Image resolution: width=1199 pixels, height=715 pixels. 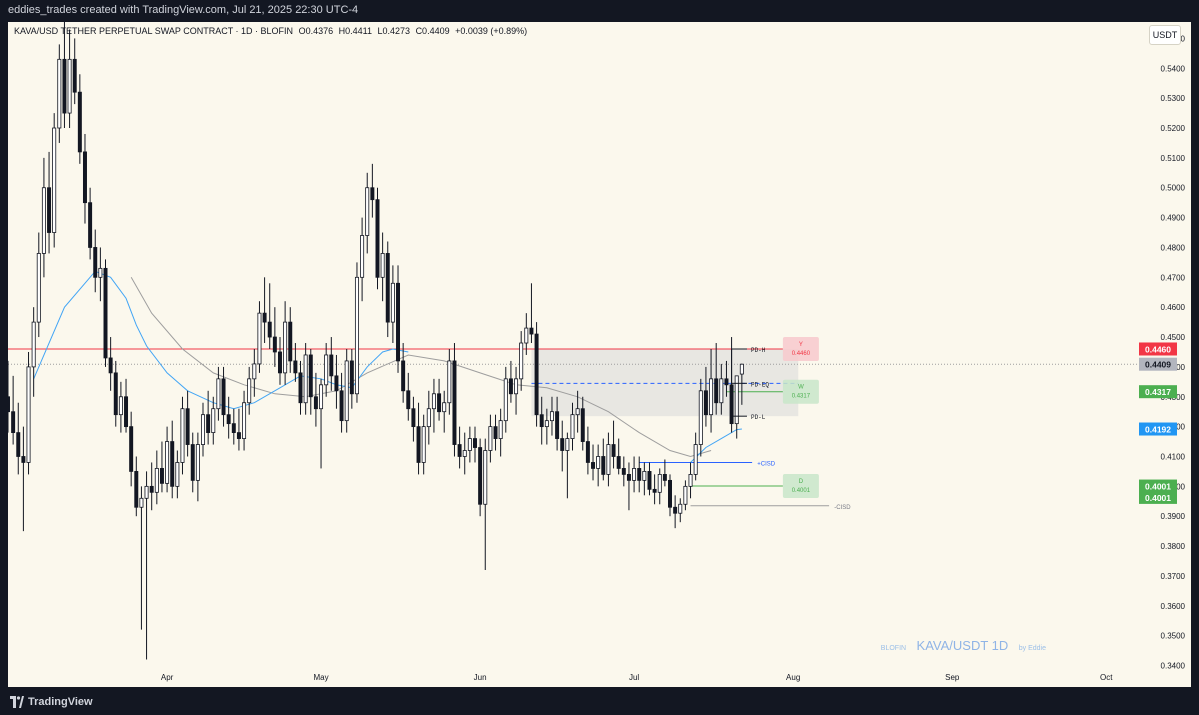 What do you see at coordinates (1173, 606) in the screenshot?
I see `y-tick-label: 0.3600` at bounding box center [1173, 606].